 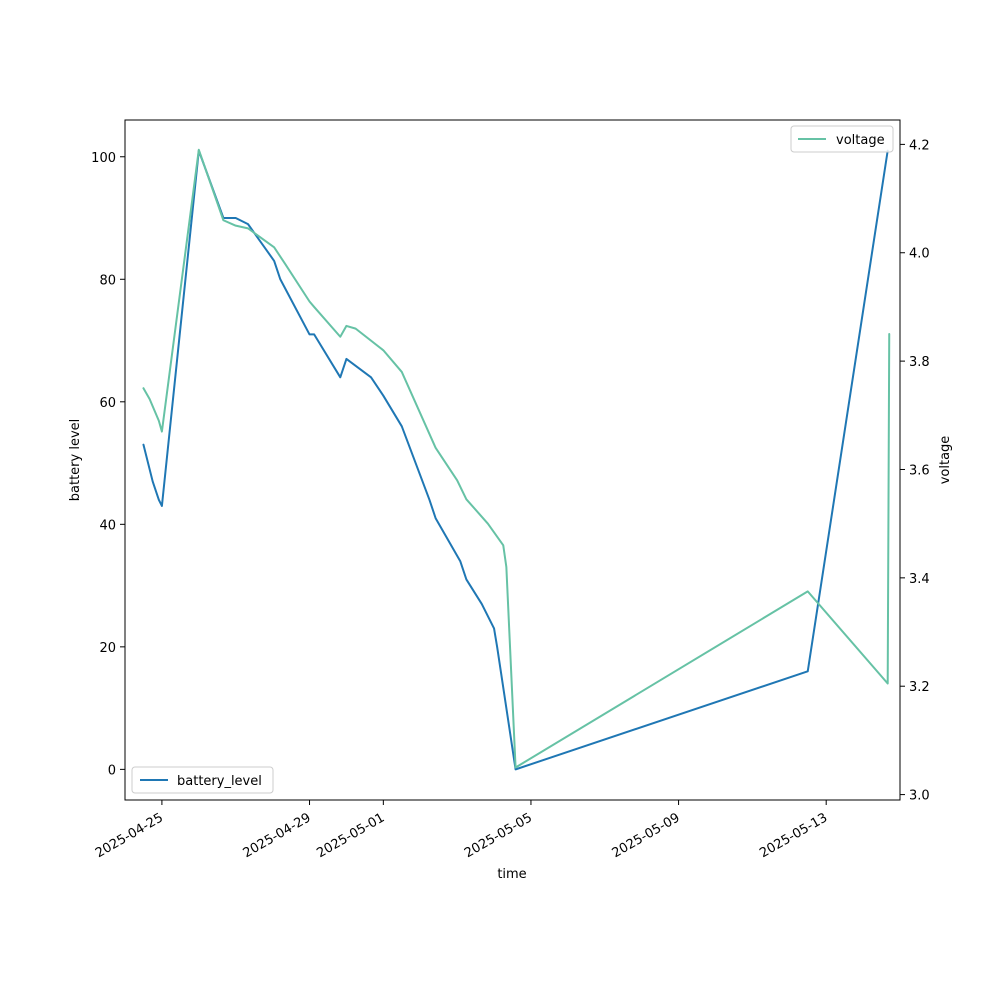 What do you see at coordinates (112, 770) in the screenshot?
I see `y-tick-label-left: 0` at bounding box center [112, 770].